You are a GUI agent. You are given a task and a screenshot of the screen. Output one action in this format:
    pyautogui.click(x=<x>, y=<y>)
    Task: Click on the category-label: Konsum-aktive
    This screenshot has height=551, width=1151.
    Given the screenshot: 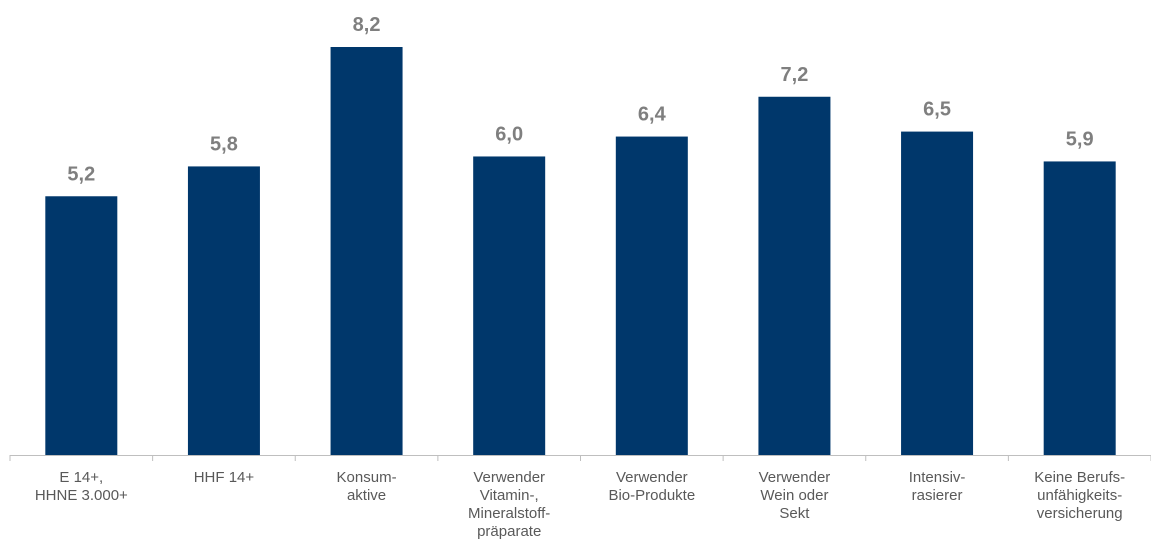 What is the action you would take?
    pyautogui.click(x=367, y=486)
    